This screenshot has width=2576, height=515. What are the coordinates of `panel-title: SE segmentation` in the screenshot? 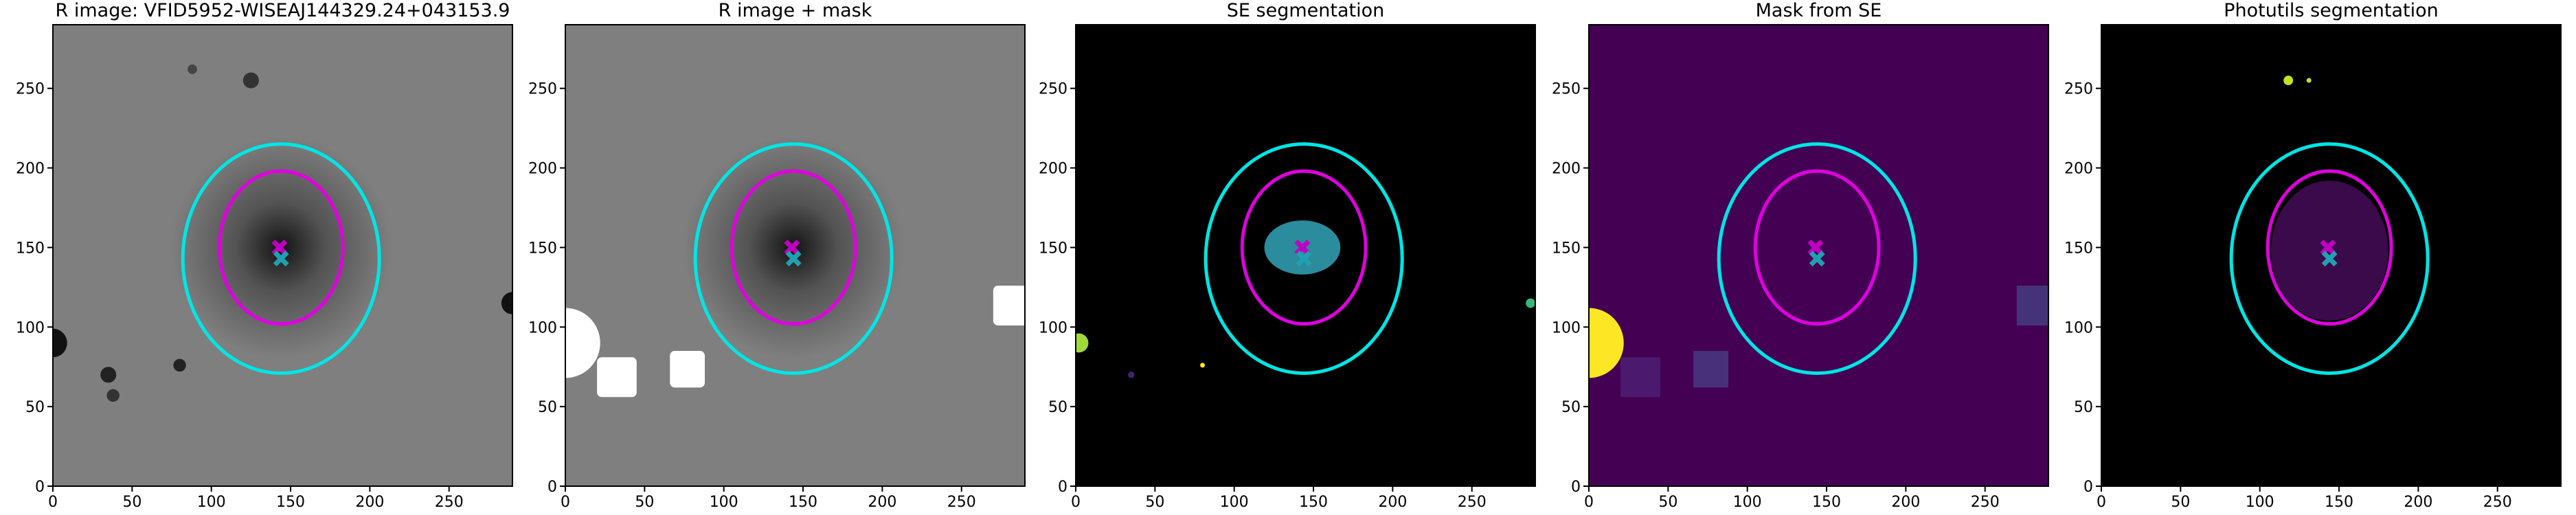 It's located at (1305, 10).